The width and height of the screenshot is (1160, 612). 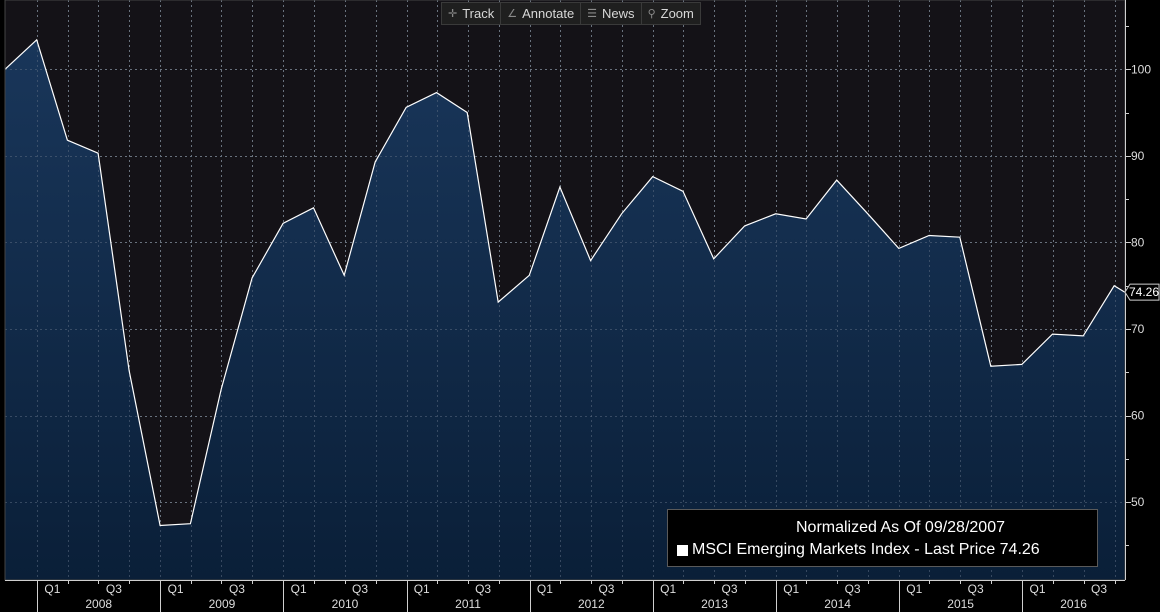 I want to click on legend-swatch, so click(x=682, y=550).